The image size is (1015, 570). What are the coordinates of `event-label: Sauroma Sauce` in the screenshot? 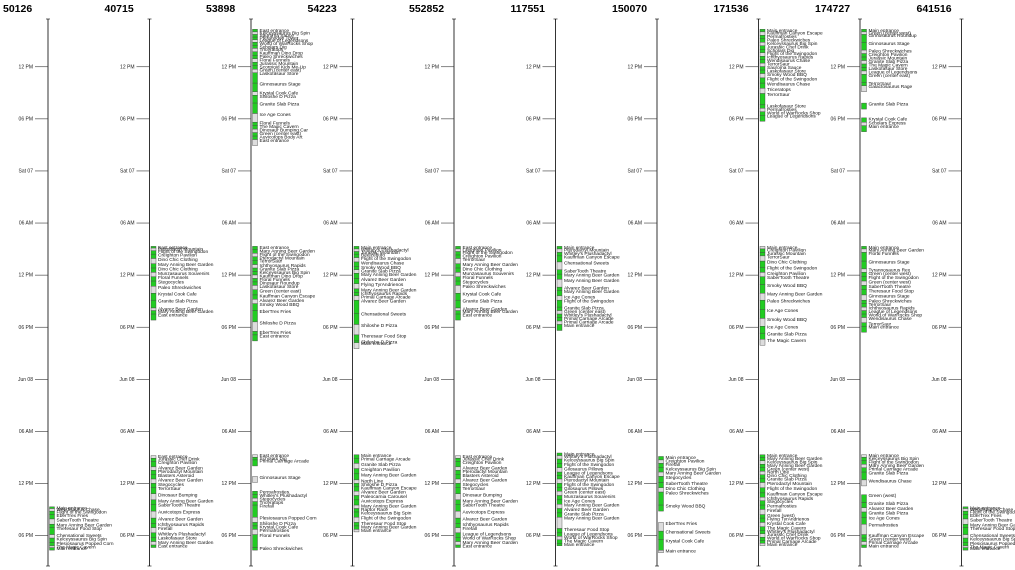 It's located at (784, 68).